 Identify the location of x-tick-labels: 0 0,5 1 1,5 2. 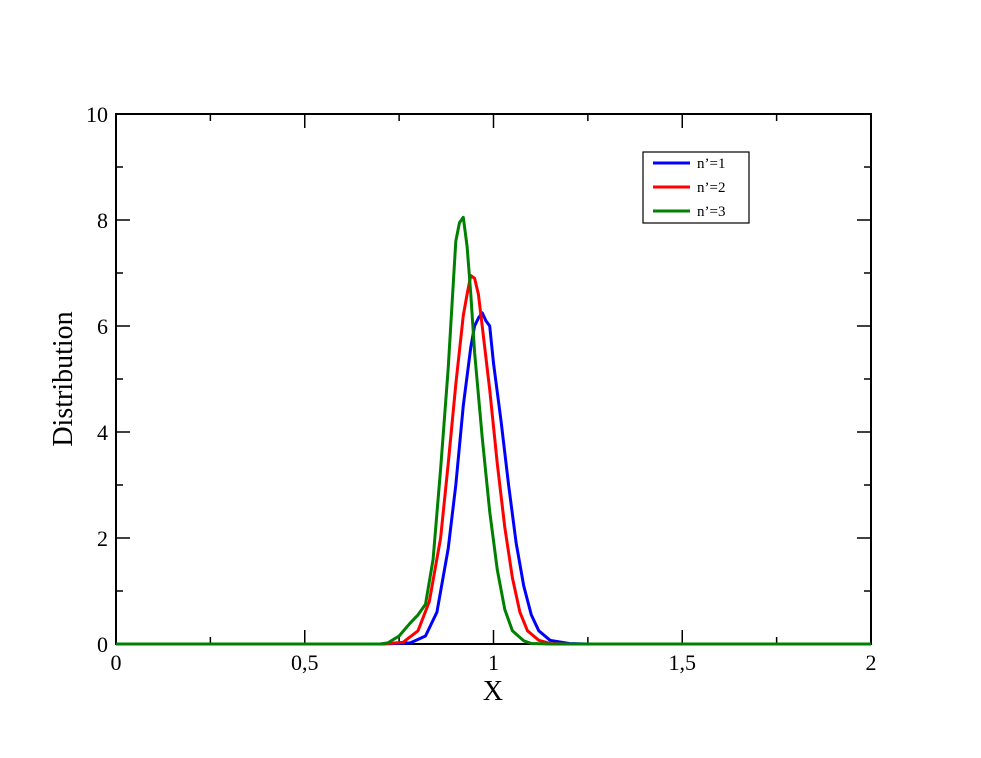
(494, 662).